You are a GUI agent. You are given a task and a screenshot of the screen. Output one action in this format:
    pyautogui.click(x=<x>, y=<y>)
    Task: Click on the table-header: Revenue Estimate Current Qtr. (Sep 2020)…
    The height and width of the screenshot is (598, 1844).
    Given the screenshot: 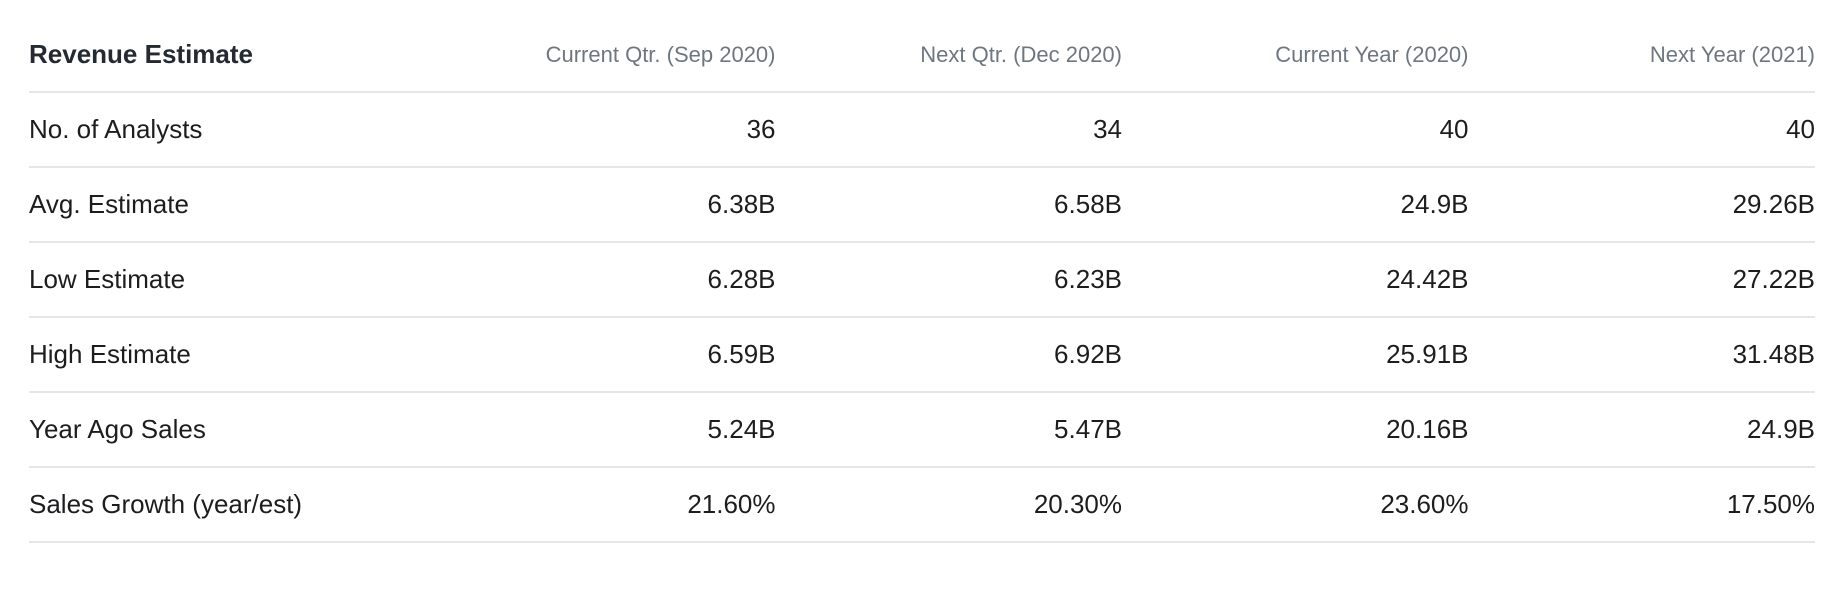 What is the action you would take?
    pyautogui.click(x=922, y=55)
    